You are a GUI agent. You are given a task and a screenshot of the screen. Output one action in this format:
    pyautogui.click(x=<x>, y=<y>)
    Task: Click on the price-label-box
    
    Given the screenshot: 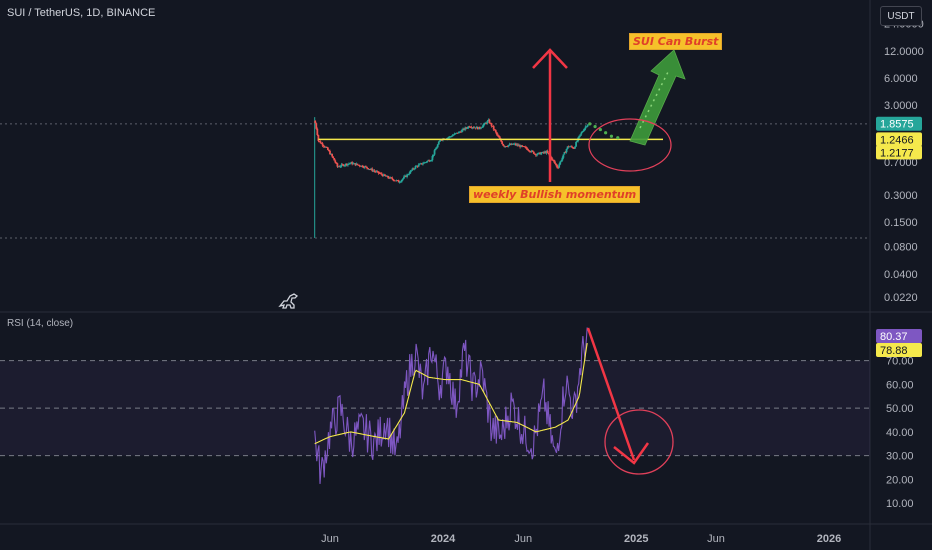 What is the action you would take?
    pyautogui.click(x=899, y=152)
    